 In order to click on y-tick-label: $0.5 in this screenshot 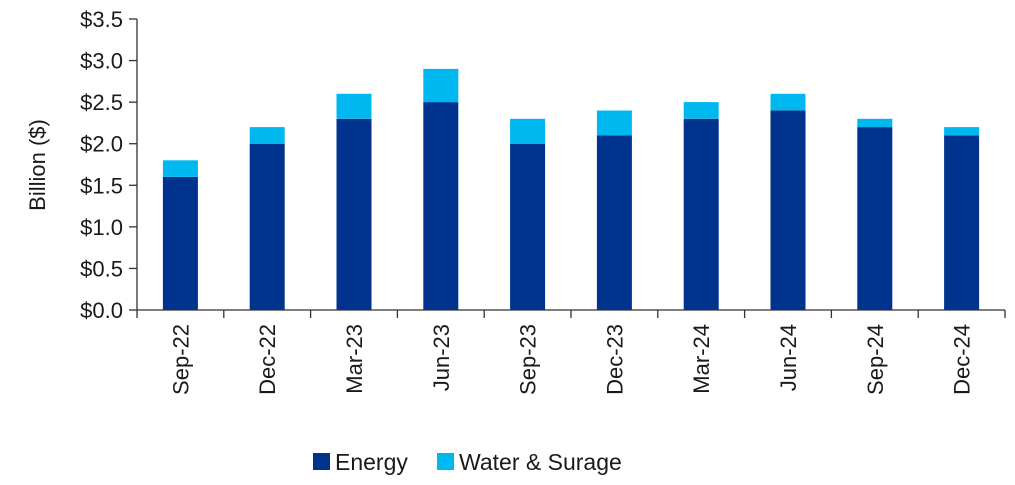, I will do `click(101, 268)`.